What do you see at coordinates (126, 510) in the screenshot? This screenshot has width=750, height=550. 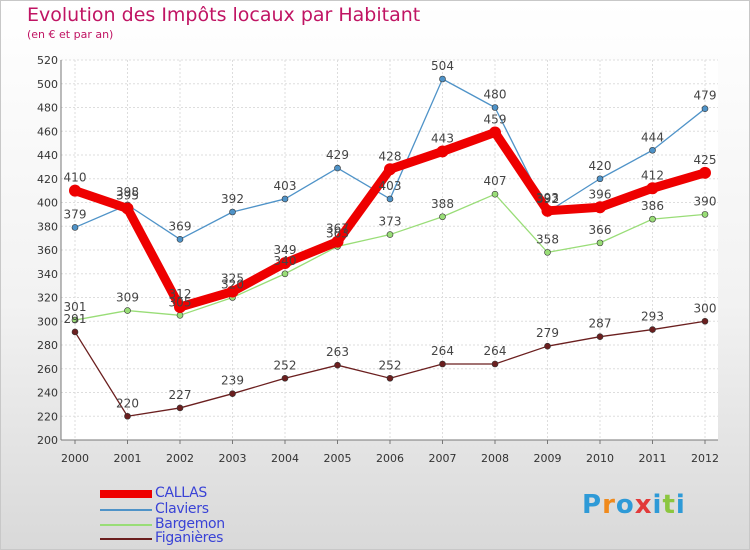 I see `legend-swatch-claviers` at bounding box center [126, 510].